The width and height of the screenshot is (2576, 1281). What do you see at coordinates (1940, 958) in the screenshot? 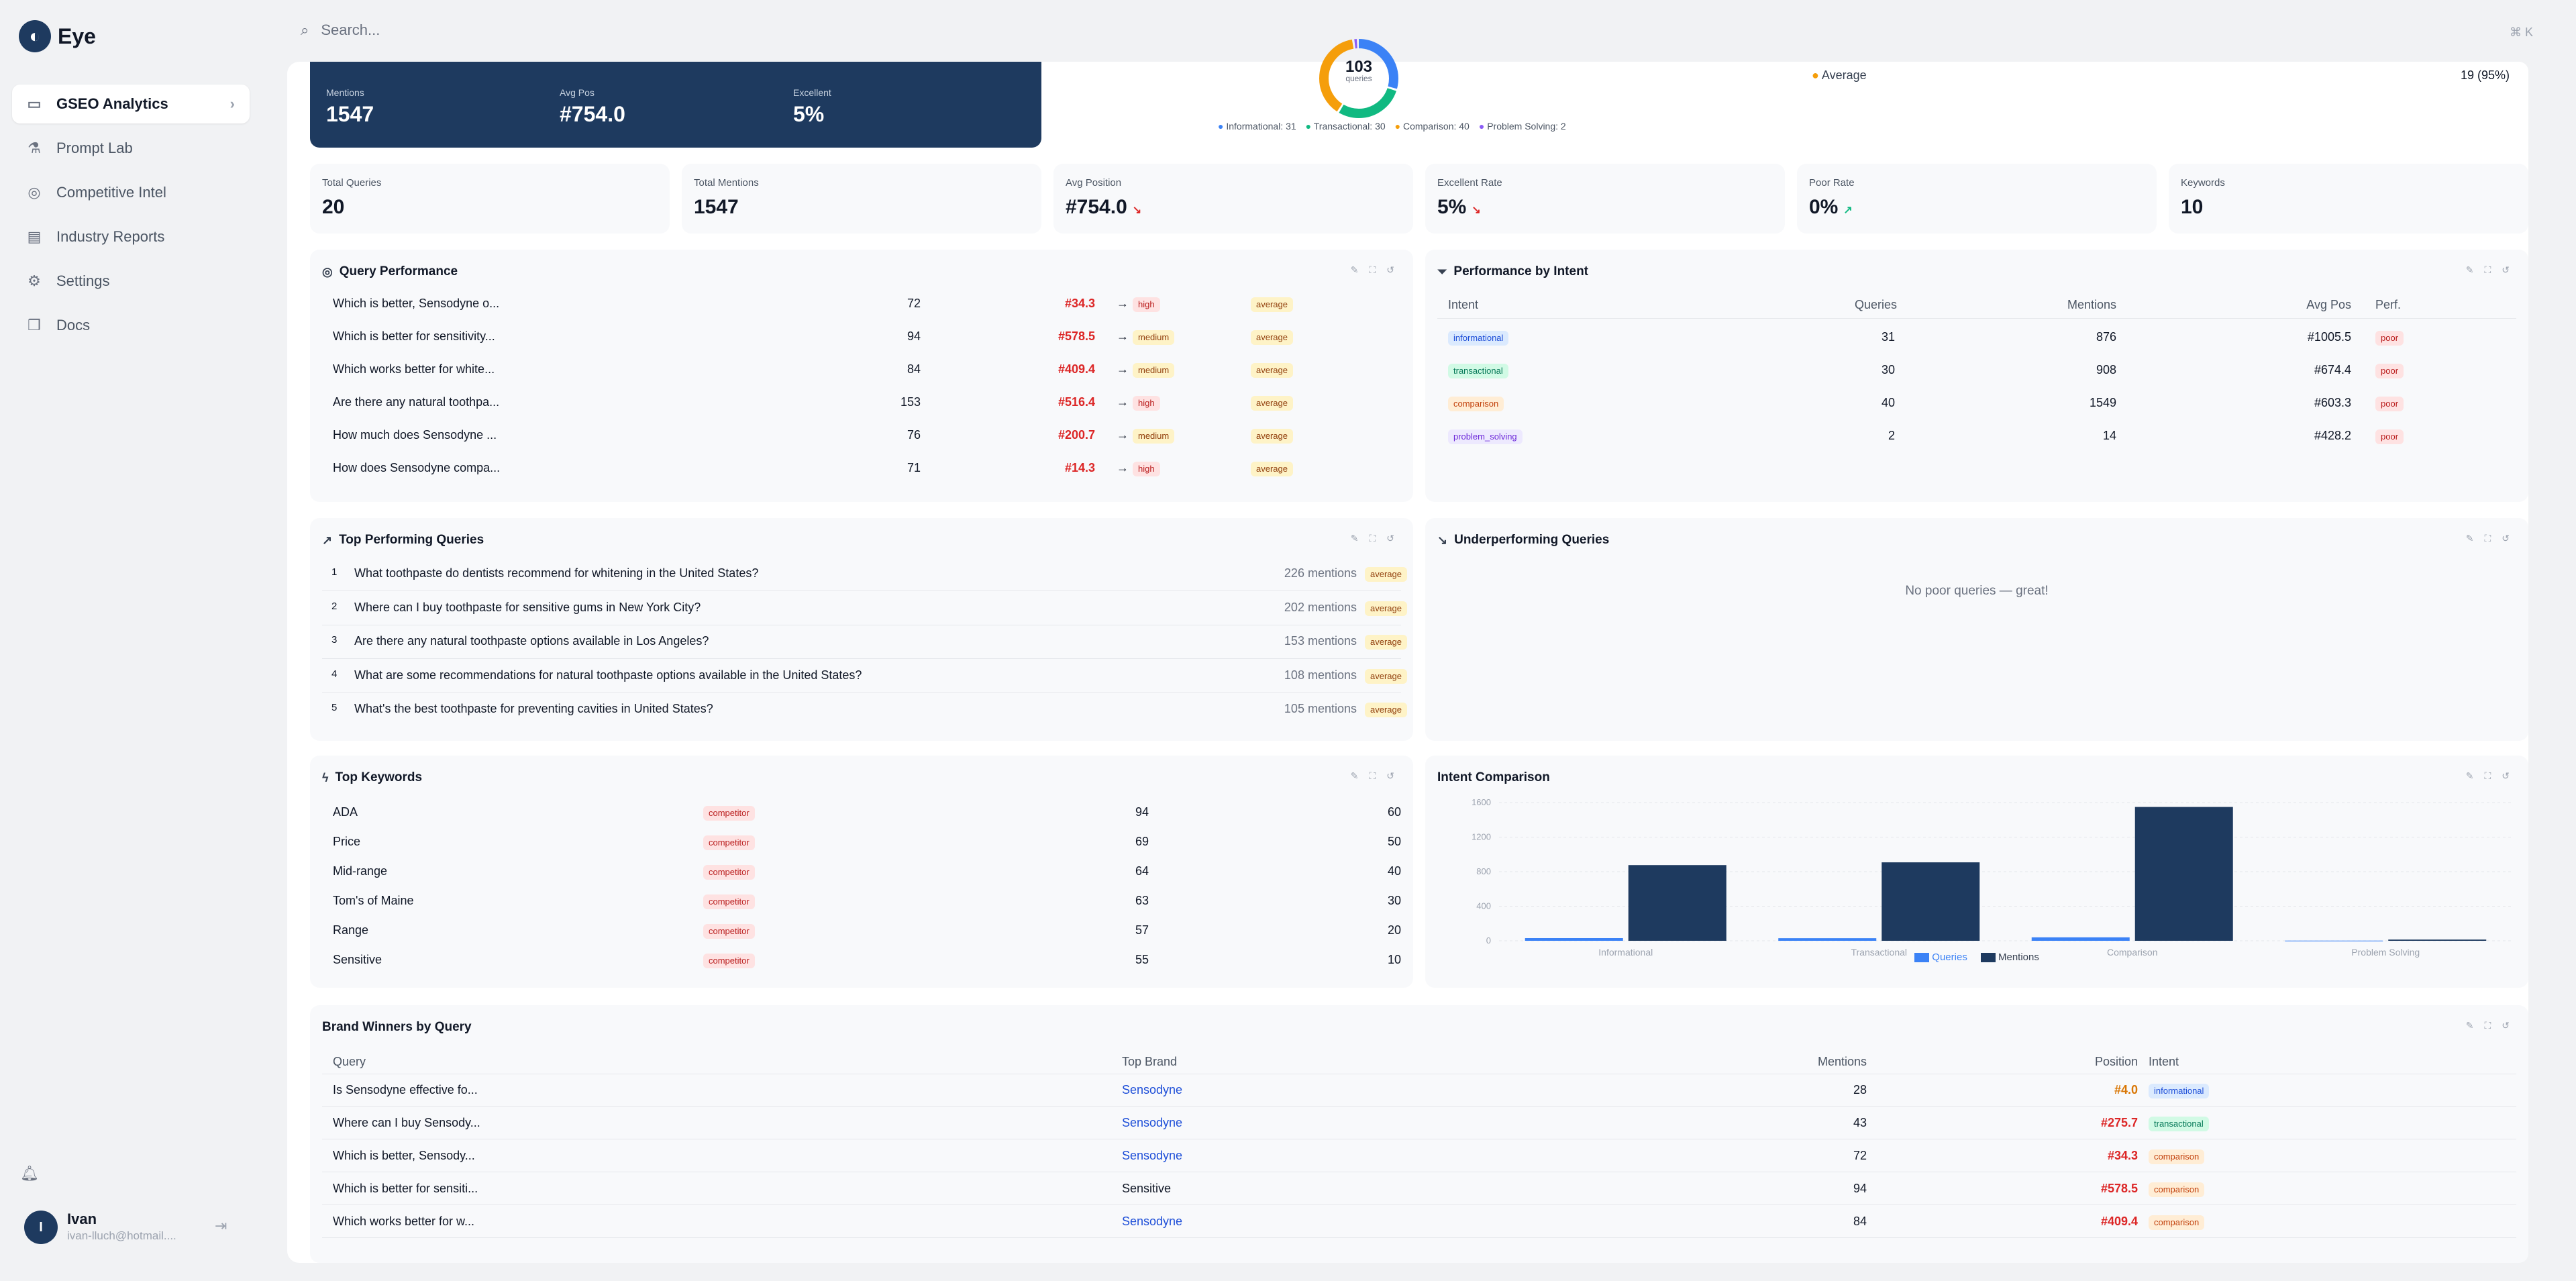
I see `legend-item: Queries` at bounding box center [1940, 958].